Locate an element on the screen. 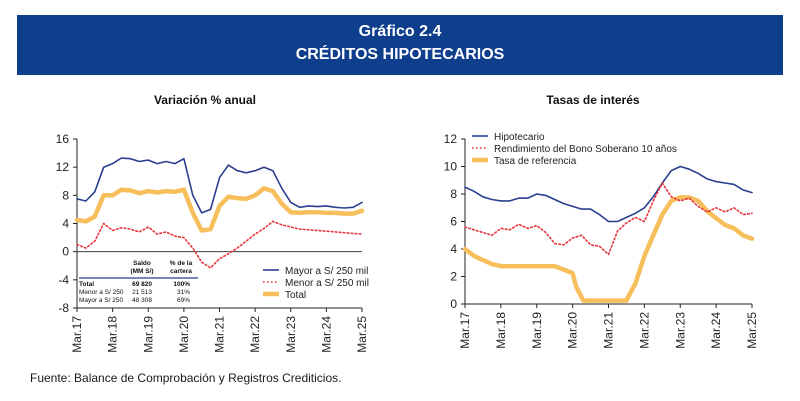  y-tick-label: -4 is located at coordinates (63, 280).